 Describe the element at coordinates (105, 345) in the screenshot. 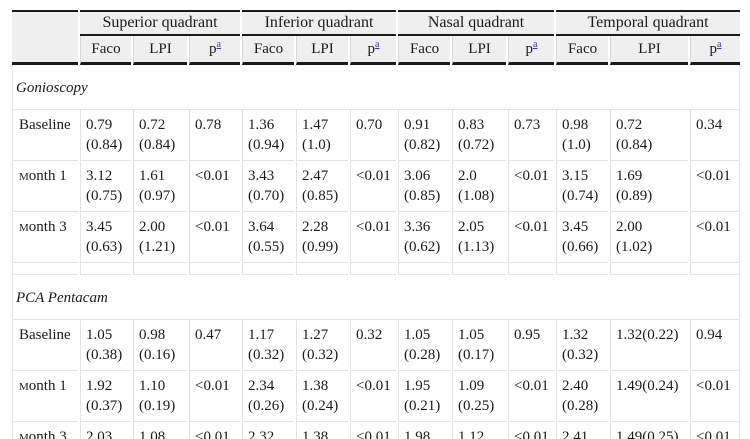

I see `cell: 1.05 (0.38)` at that location.